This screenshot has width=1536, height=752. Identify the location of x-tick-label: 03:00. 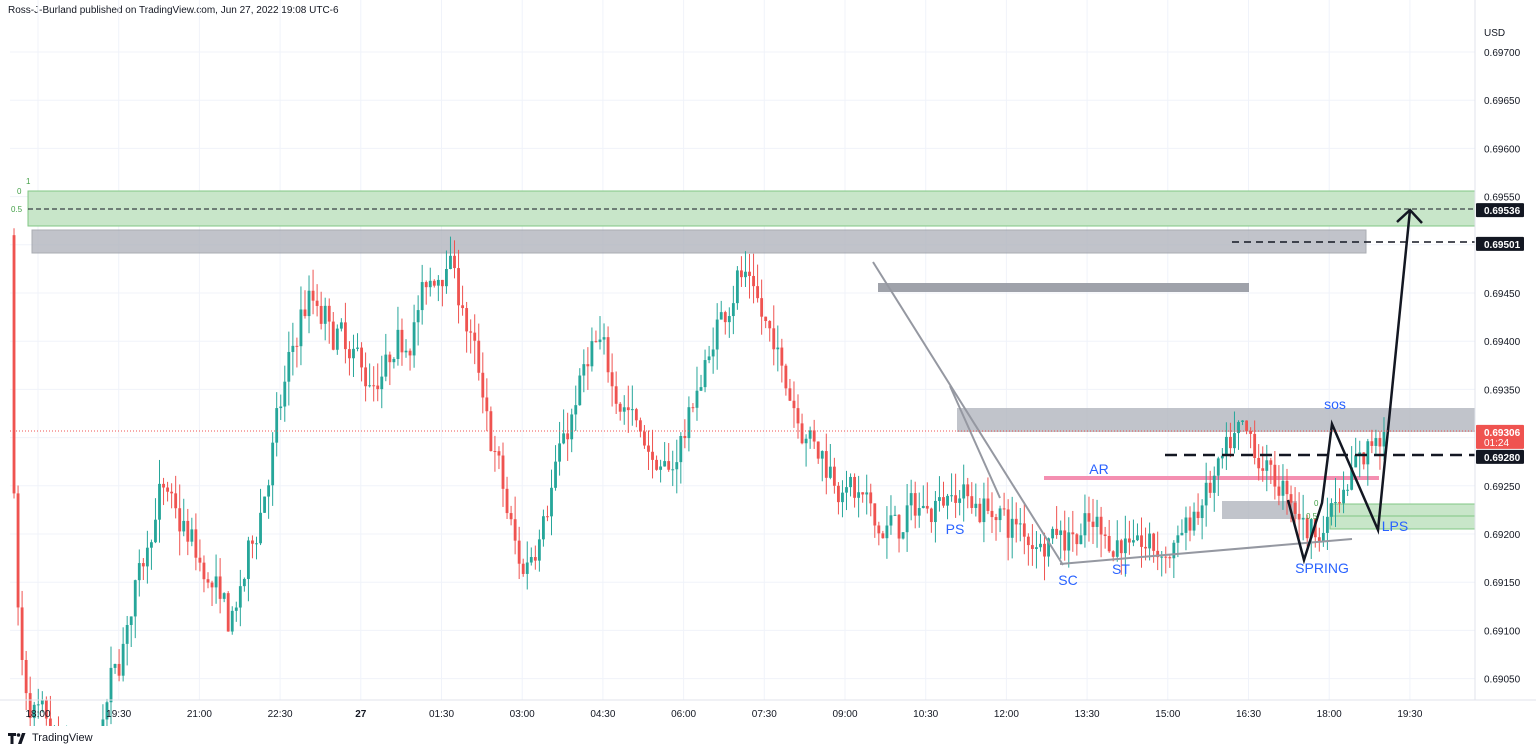
(522, 714).